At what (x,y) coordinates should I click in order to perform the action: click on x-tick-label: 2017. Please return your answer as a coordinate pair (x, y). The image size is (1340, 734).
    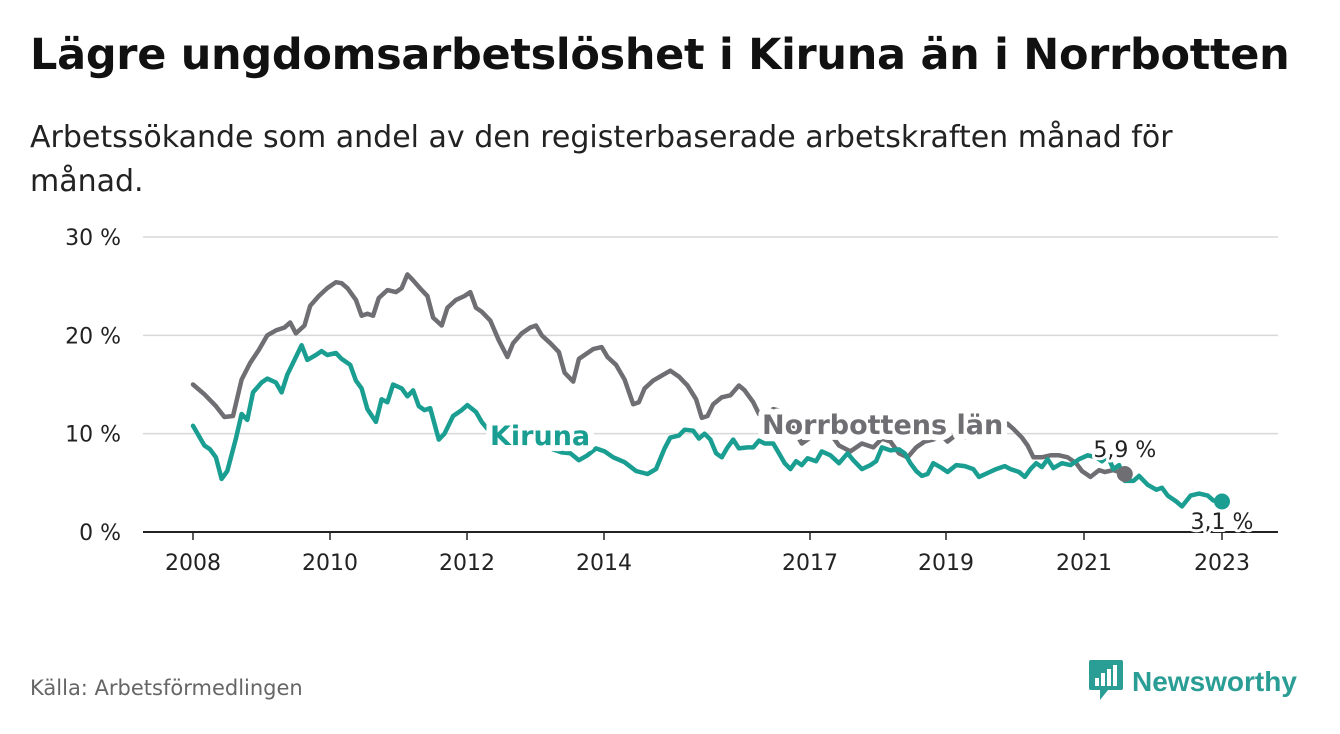
    Looking at the image, I should click on (810, 563).